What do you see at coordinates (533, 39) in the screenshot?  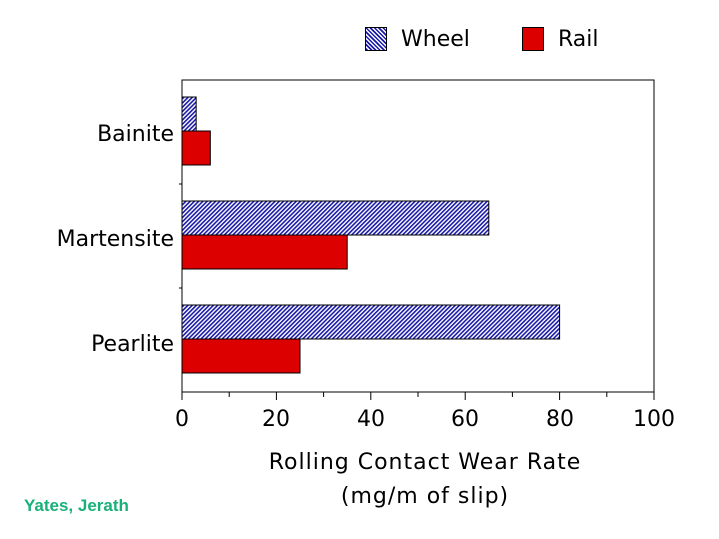 I see `legend-rail-swatch` at bounding box center [533, 39].